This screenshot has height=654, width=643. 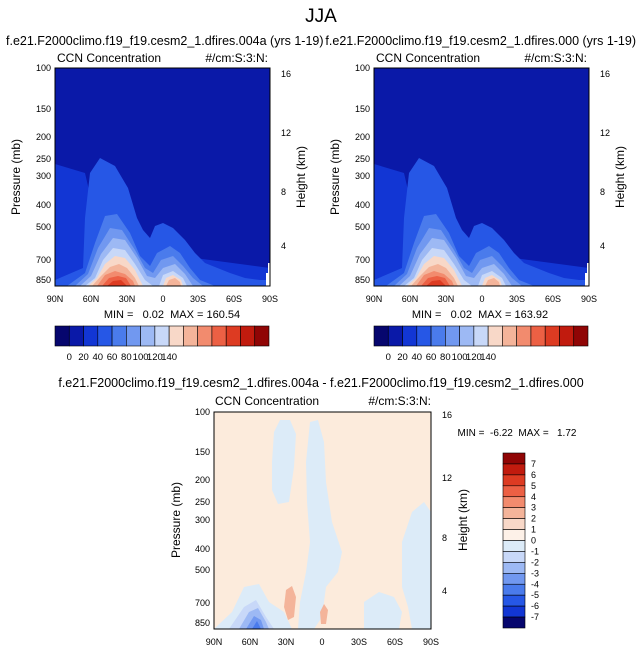 What do you see at coordinates (444, 591) in the screenshot?
I see `panel-3-y2tick: 4` at bounding box center [444, 591].